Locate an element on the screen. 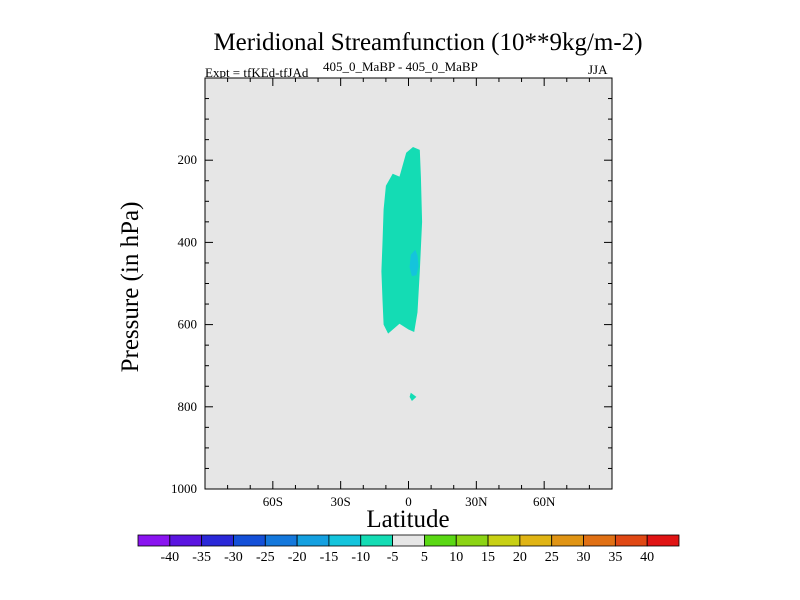  colorbar-label: 15 is located at coordinates (488, 557).